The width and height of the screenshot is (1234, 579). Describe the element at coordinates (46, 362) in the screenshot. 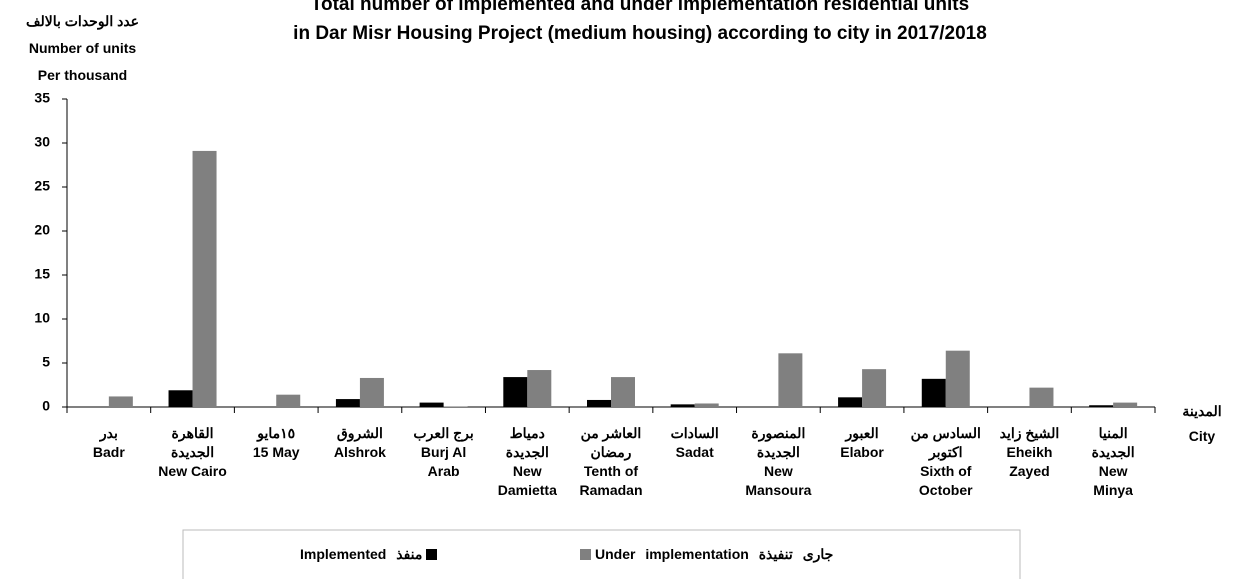

I see `y-tick-label: 5` at that location.